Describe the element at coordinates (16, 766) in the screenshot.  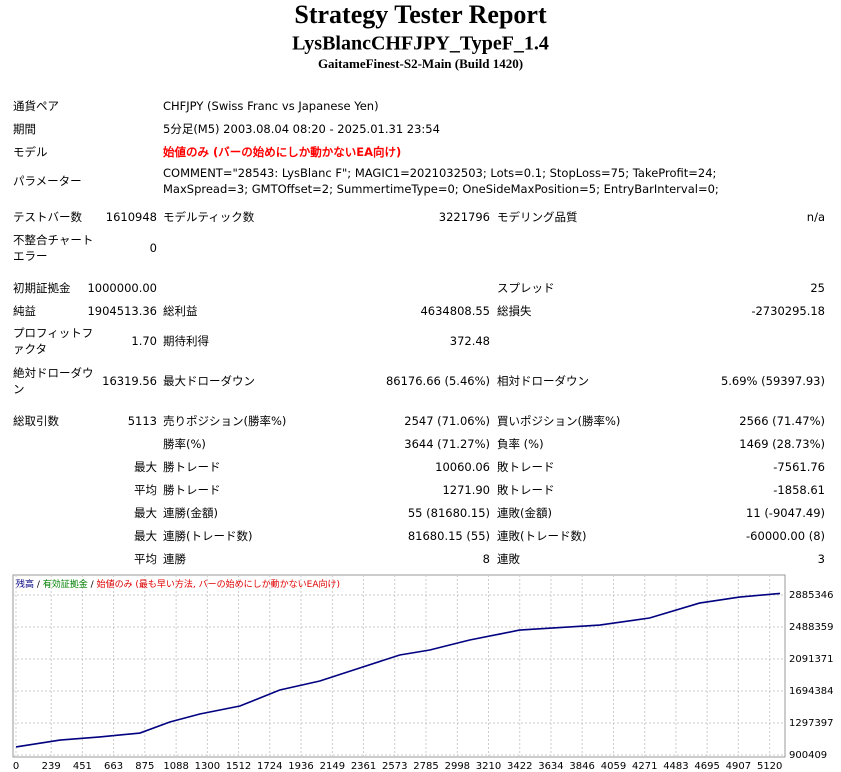
I see `x-tick-label: 0` at that location.